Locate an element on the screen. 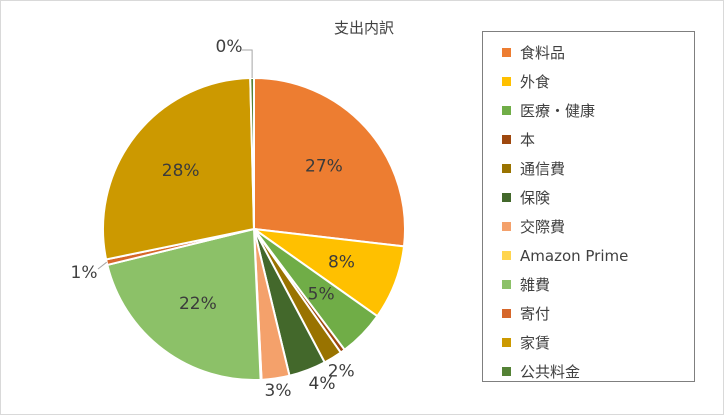 Image resolution: width=724 pixels, height=415 pixels. legend-item: 雑費 is located at coordinates (588, 284).